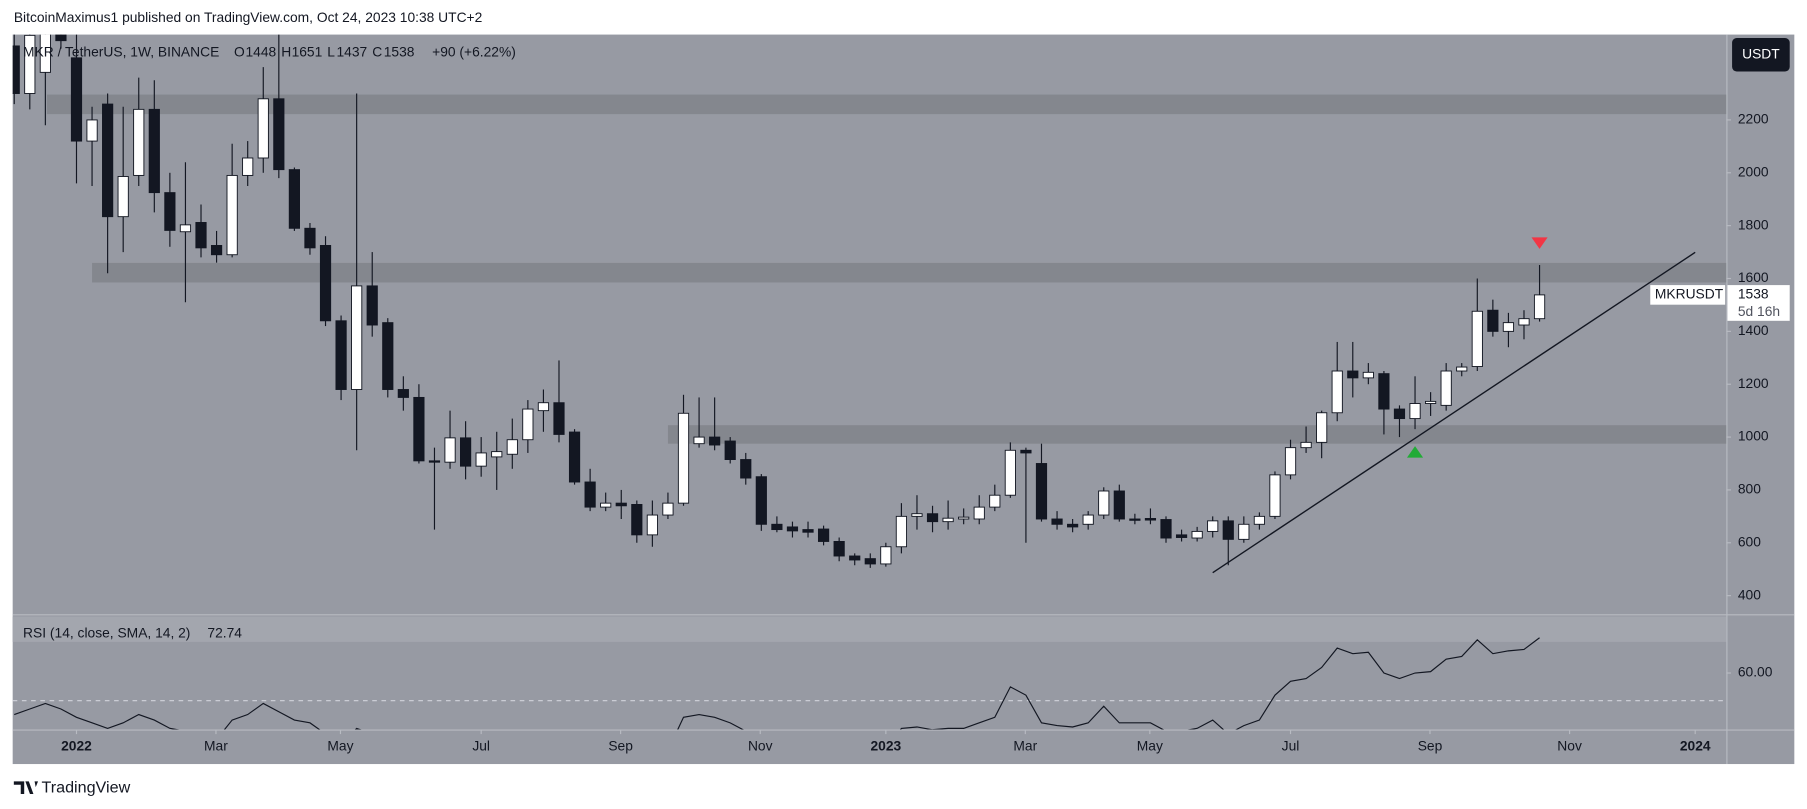 The width and height of the screenshot is (1807, 809). What do you see at coordinates (1759, 311) in the screenshot?
I see `countdown: 5d 16h` at bounding box center [1759, 311].